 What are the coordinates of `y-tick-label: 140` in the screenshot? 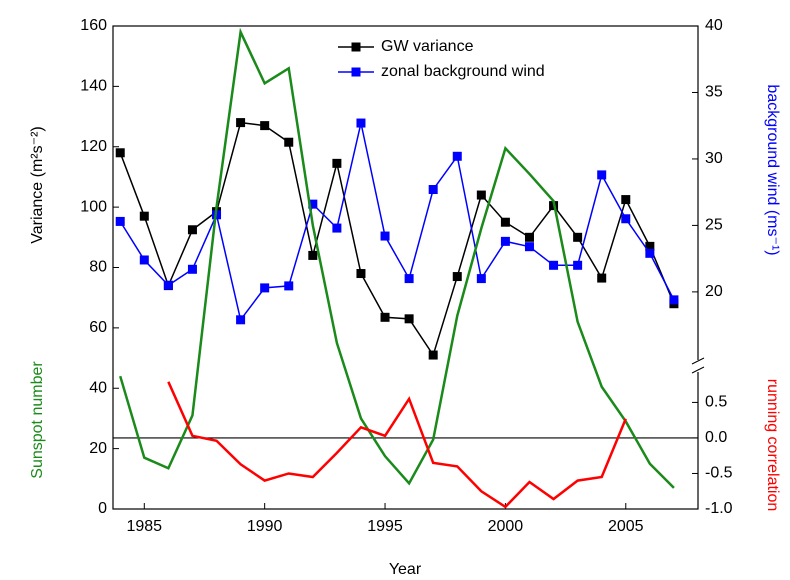 It's located at (93, 86).